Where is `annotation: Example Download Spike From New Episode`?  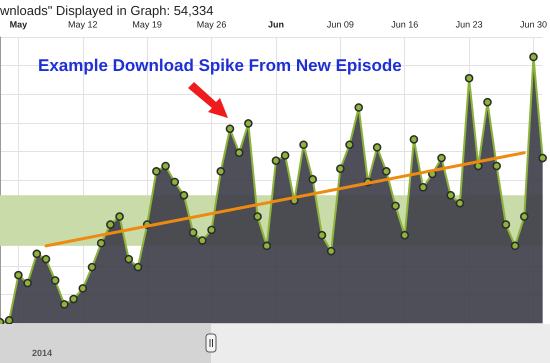 annotation: Example Download Spike From New Episode is located at coordinates (220, 66).